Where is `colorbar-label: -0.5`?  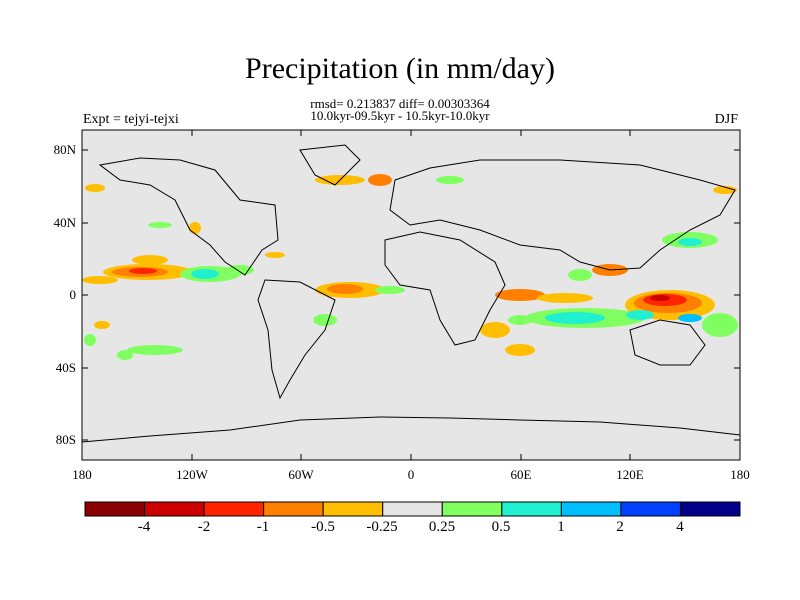 colorbar-label: -0.5 is located at coordinates (323, 527).